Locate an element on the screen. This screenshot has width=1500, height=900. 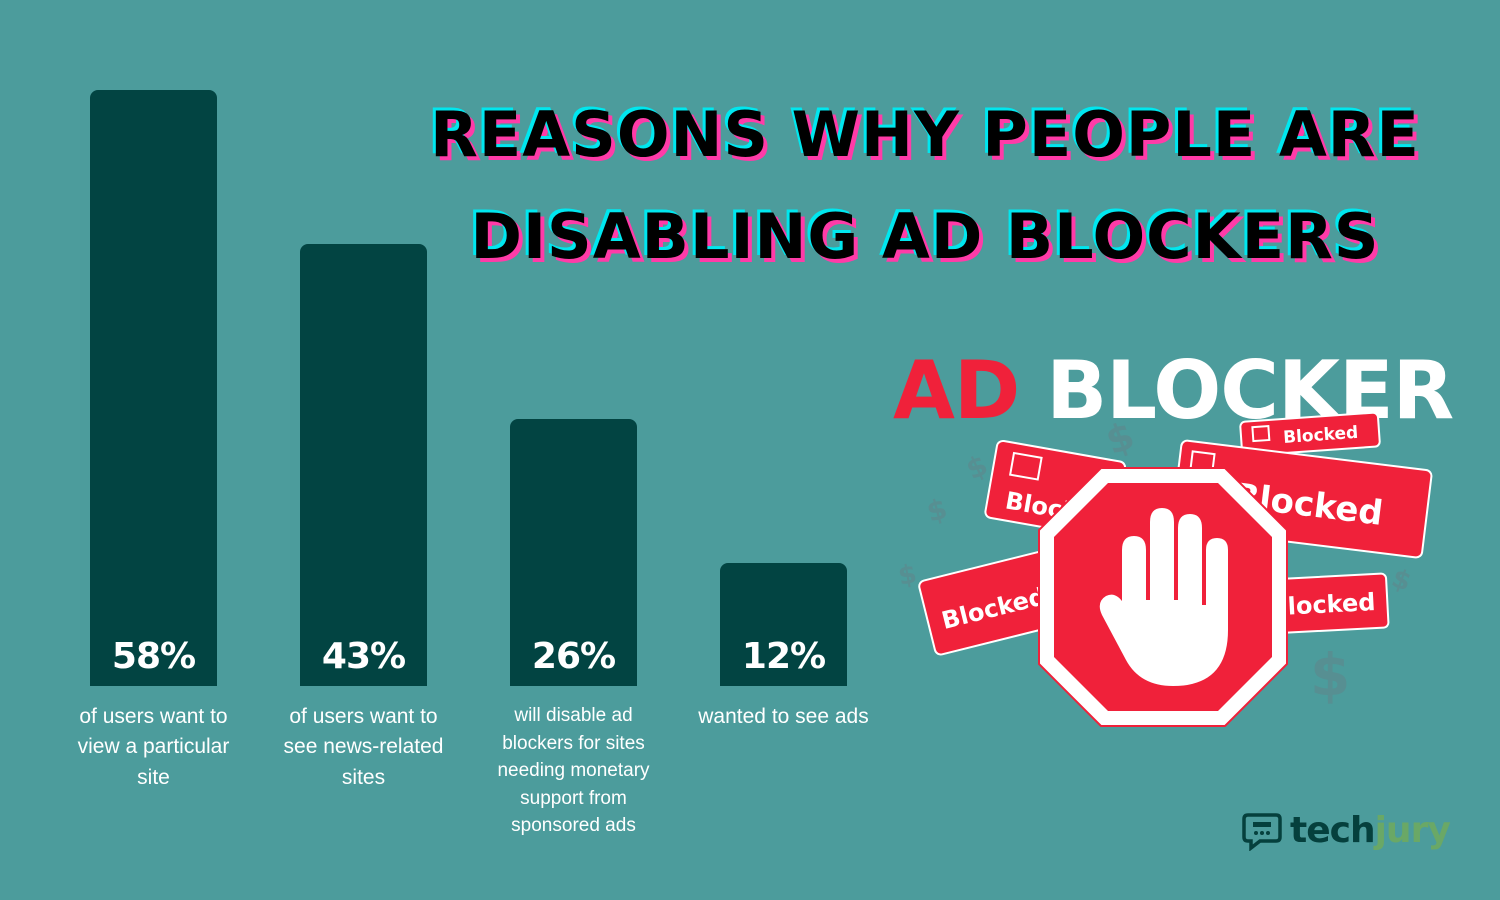
bar-category-label: wanted to see ads is located at coordinates (784, 717).